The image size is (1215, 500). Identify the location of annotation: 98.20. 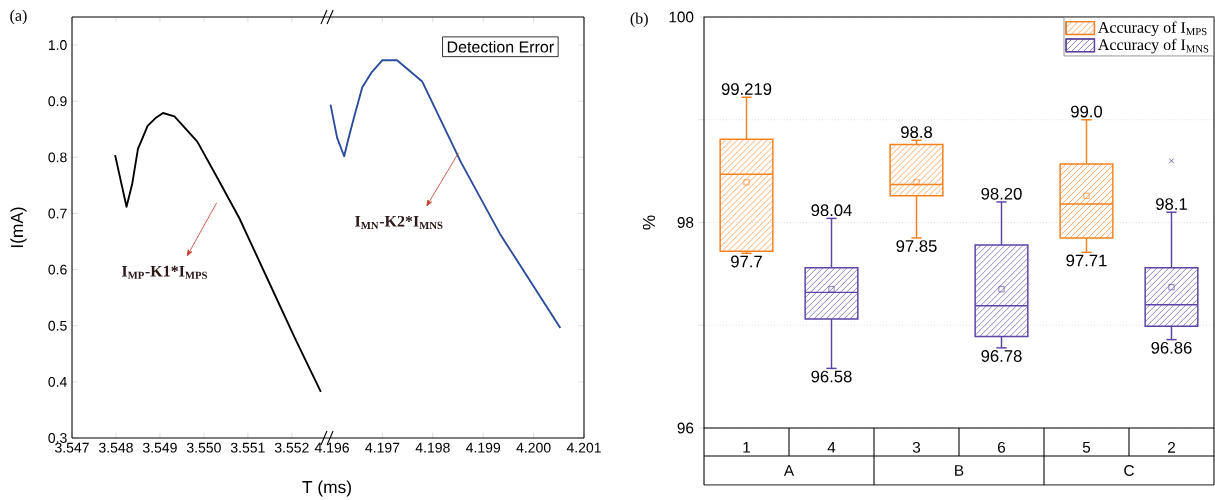
(1001, 193).